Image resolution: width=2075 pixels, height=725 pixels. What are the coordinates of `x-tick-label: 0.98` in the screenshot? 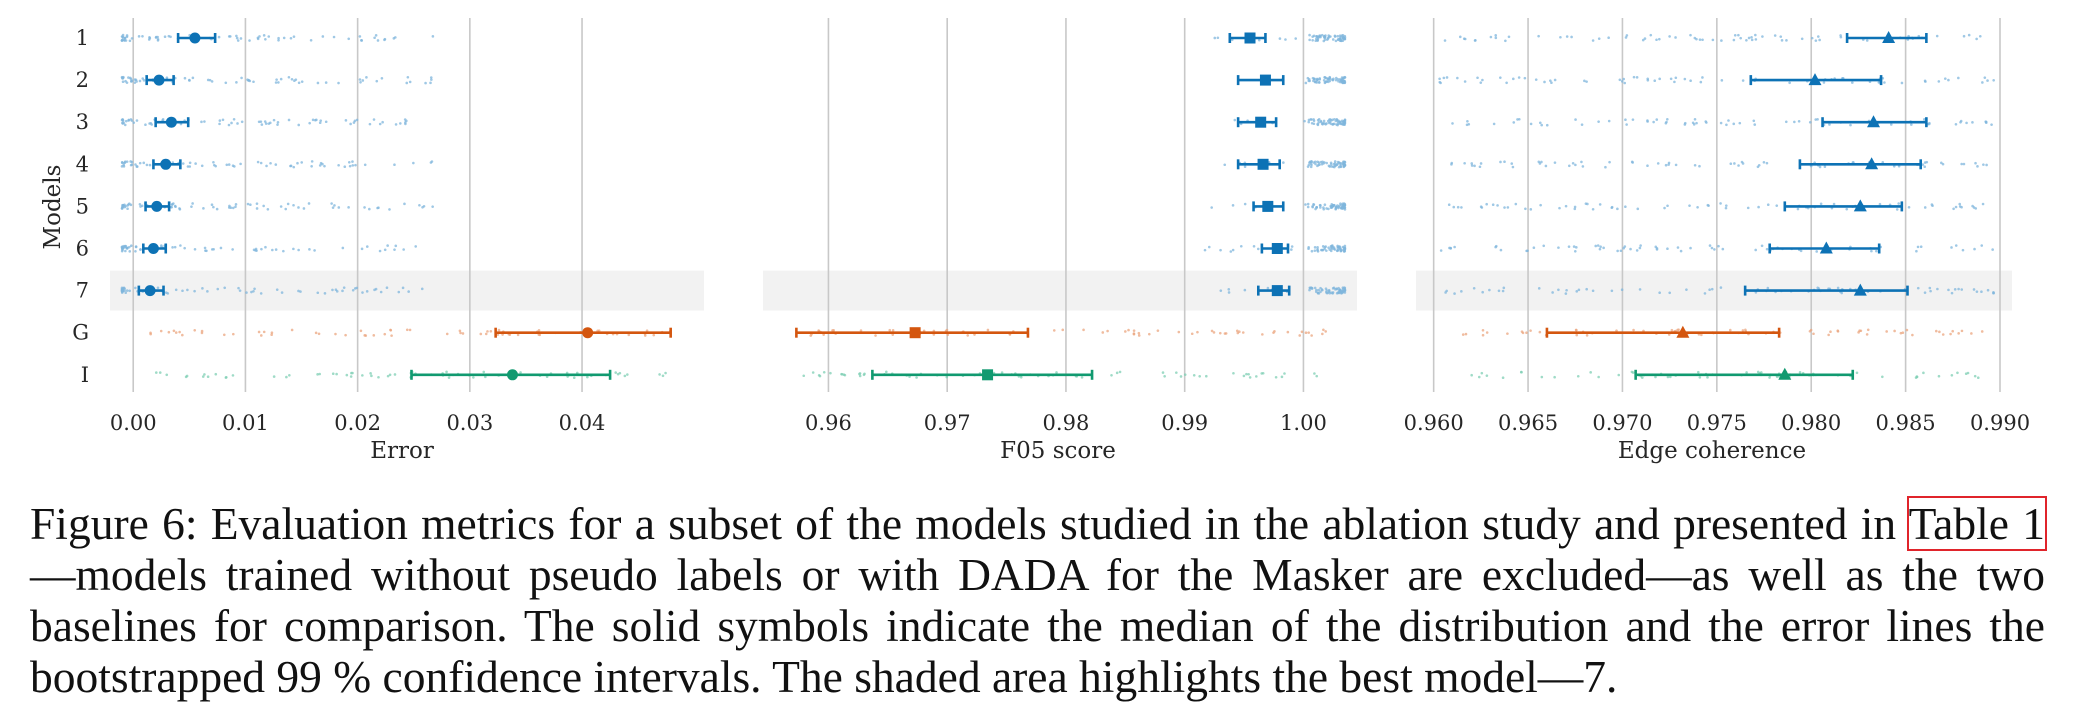 It's located at (1066, 423).